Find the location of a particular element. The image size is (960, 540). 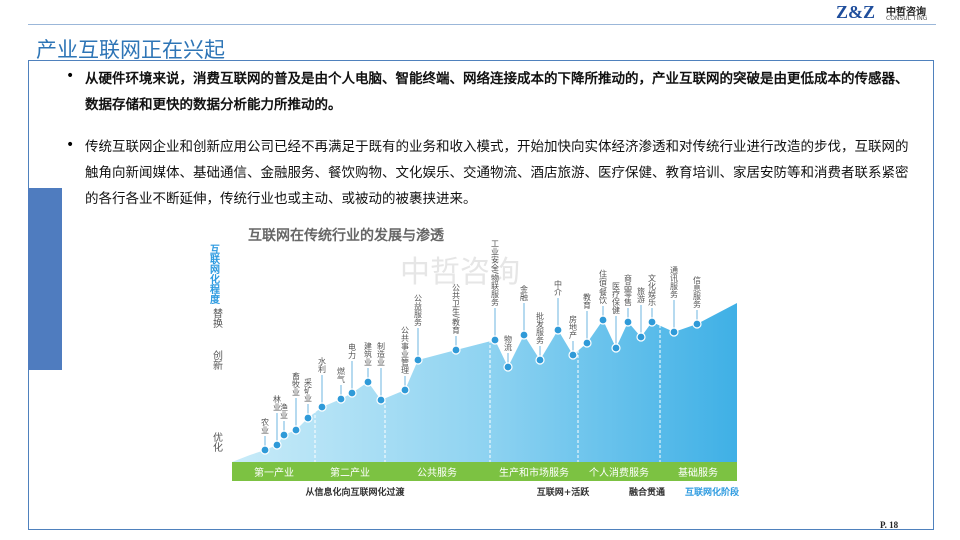

stage-label: 第一产业 is located at coordinates (274, 472).